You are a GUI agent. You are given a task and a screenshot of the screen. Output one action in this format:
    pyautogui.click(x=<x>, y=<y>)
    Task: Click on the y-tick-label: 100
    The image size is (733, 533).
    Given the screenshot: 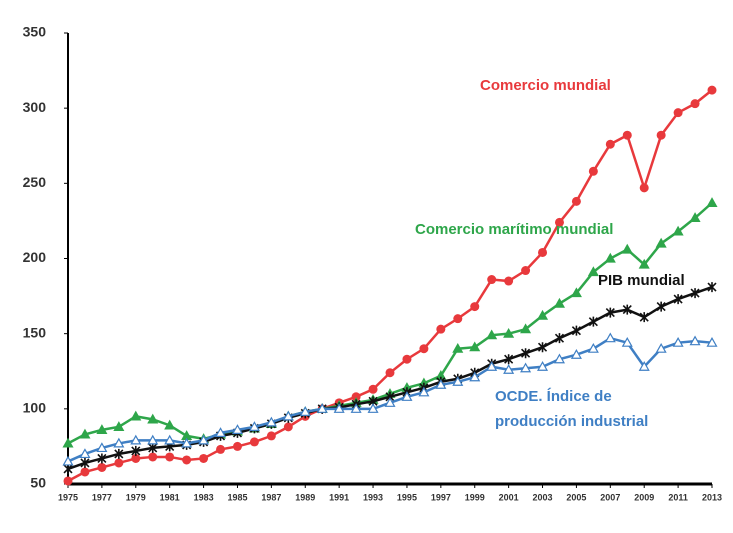 What is the action you would take?
    pyautogui.click(x=35, y=408)
    